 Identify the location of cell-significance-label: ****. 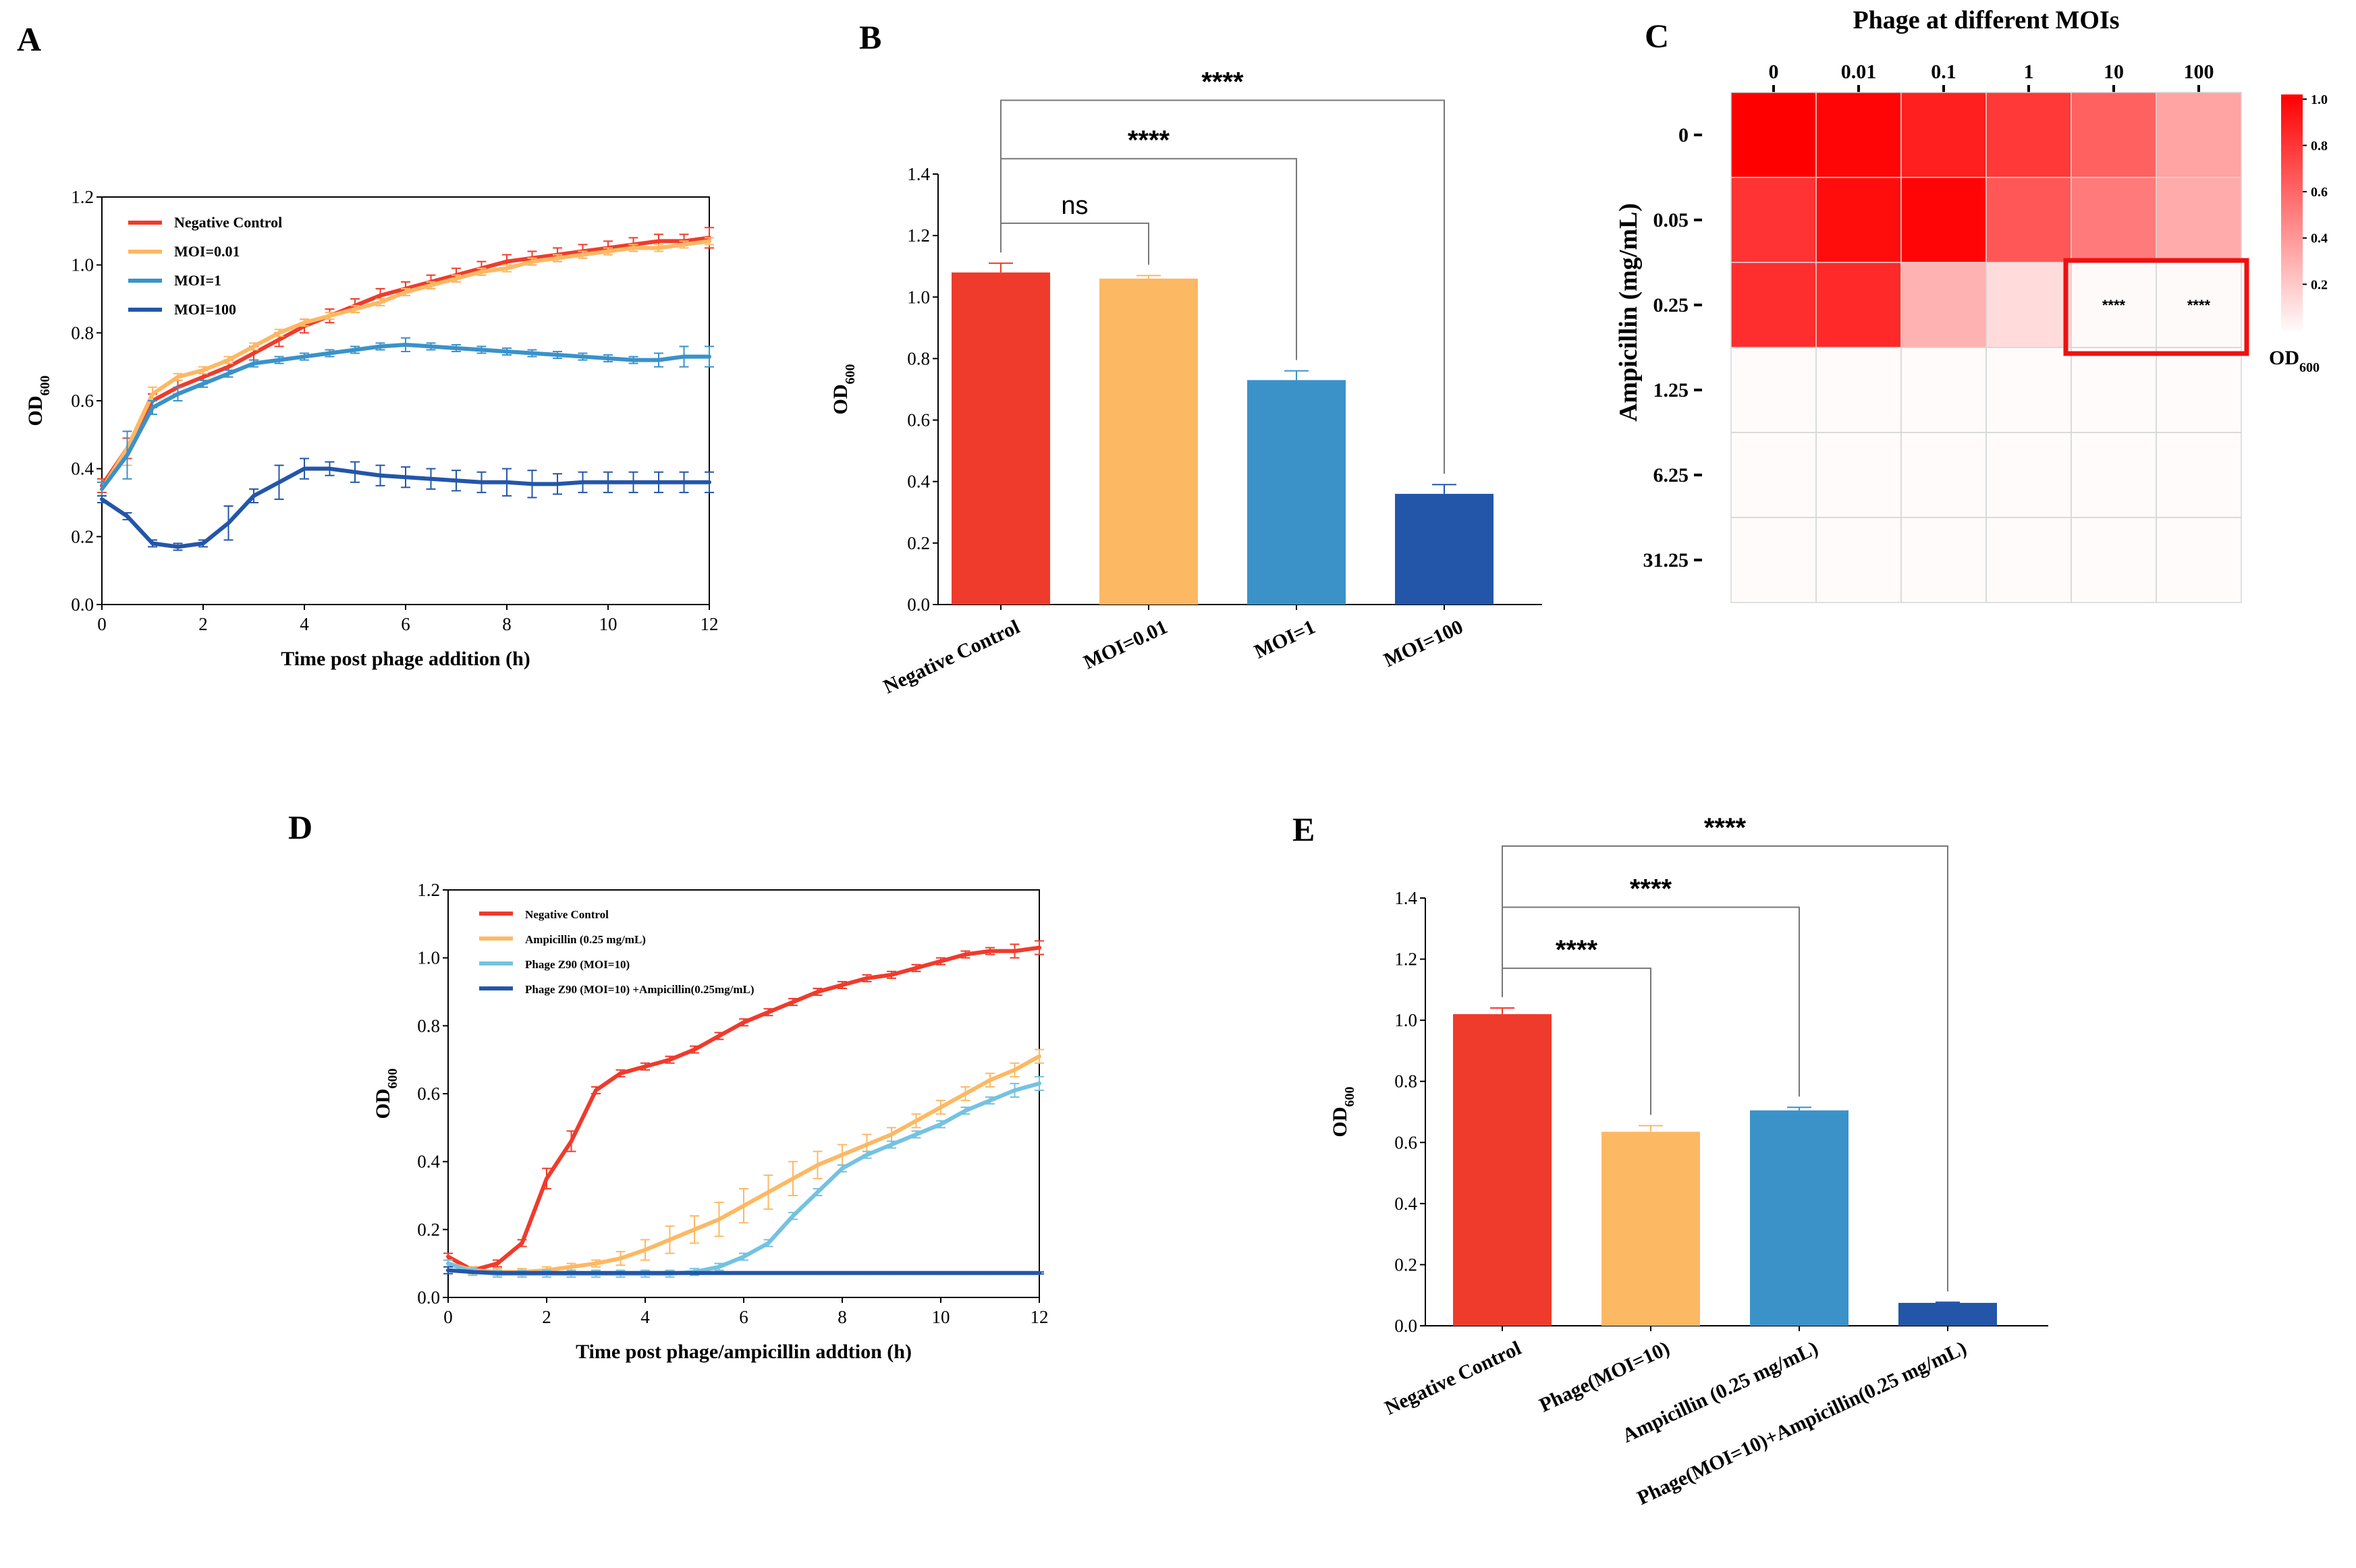
(2199, 305).